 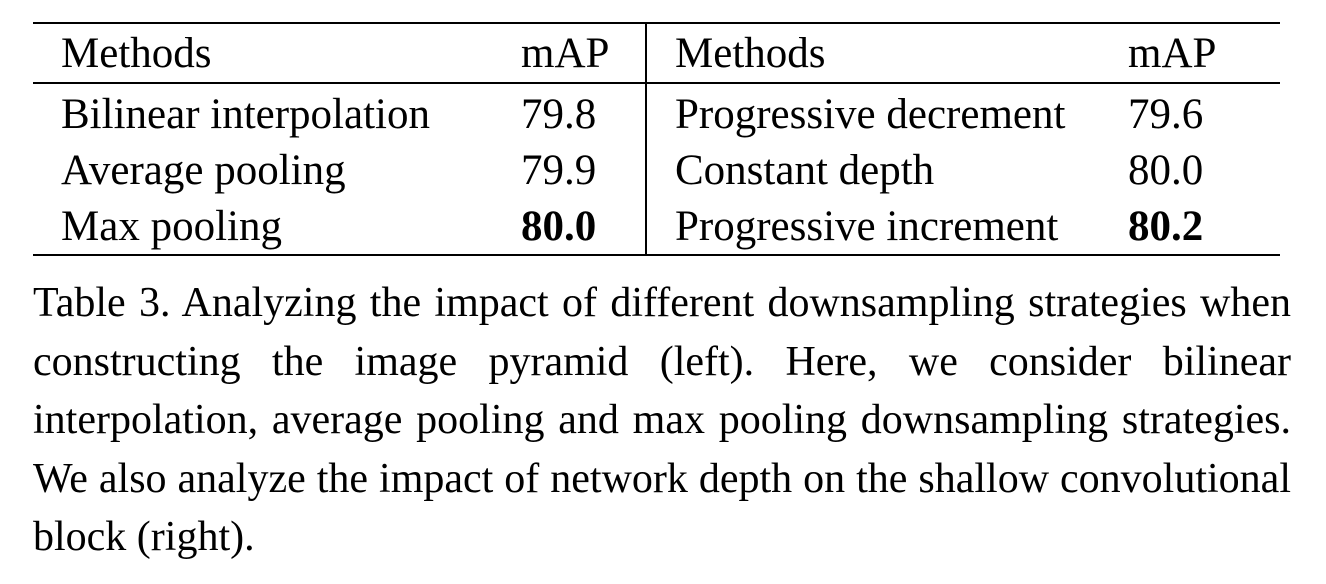 What do you see at coordinates (565, 53) in the screenshot?
I see `header-map-left: mAP` at bounding box center [565, 53].